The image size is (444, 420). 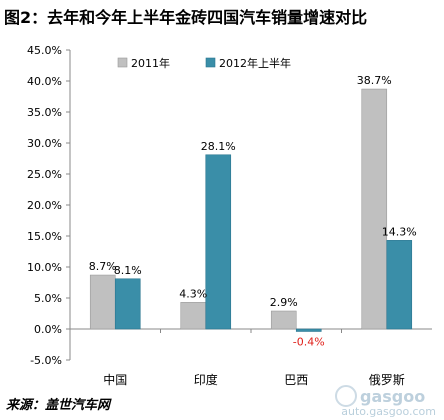 I want to click on x-tick-label: 巴西, so click(x=296, y=380).